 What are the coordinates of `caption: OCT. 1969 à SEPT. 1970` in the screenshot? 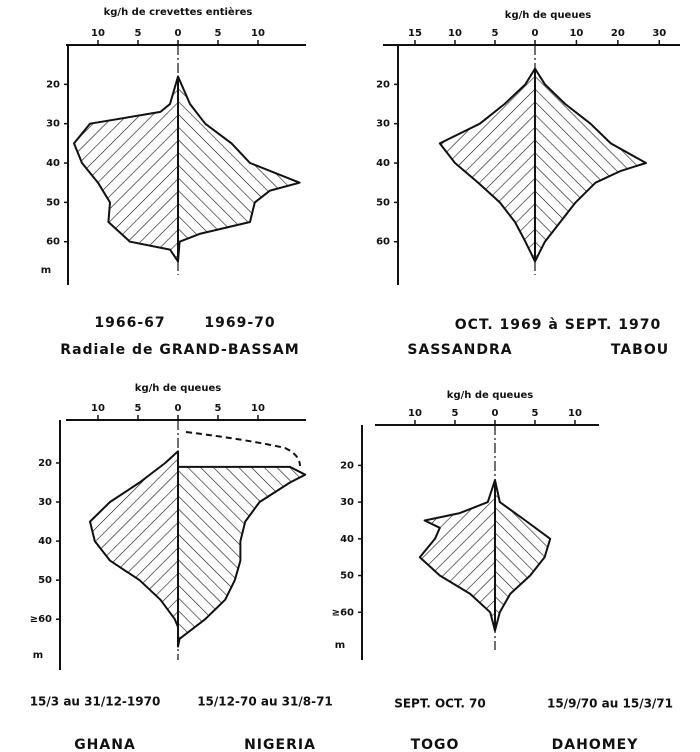 It's located at (558, 325).